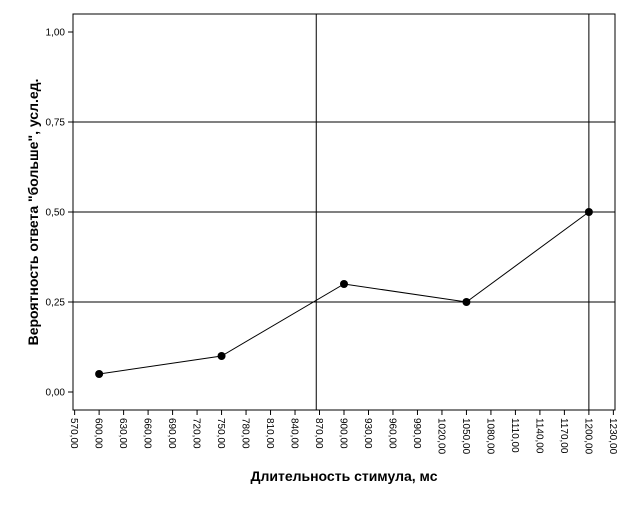  What do you see at coordinates (294, 433) in the screenshot?
I see `x-tick-label: 840,00` at bounding box center [294, 433].